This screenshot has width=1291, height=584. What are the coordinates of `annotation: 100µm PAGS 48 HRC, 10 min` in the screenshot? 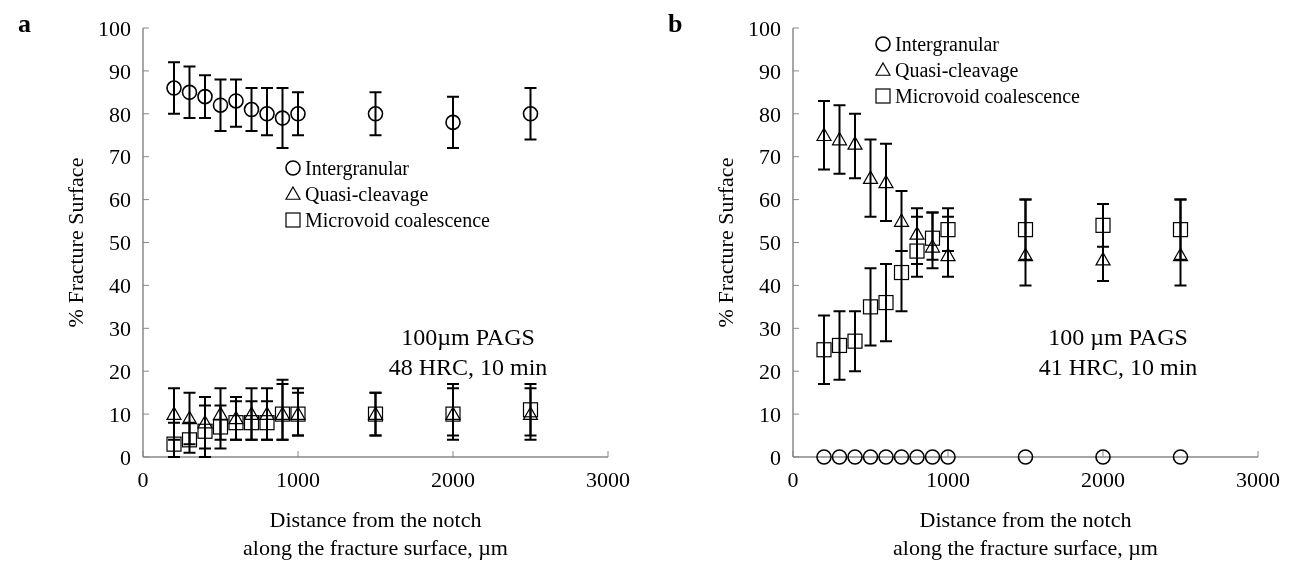 It's located at (468, 352).